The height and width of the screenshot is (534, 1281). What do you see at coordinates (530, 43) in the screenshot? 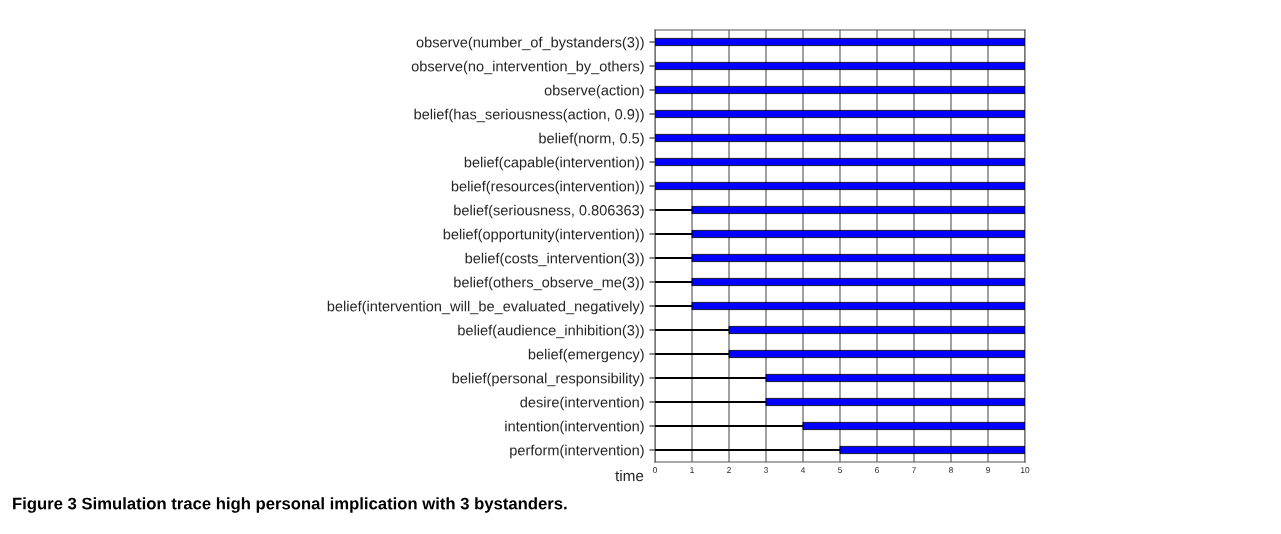
I see `y-tick-label: observe(number_of_bystanders(3))` at bounding box center [530, 43].